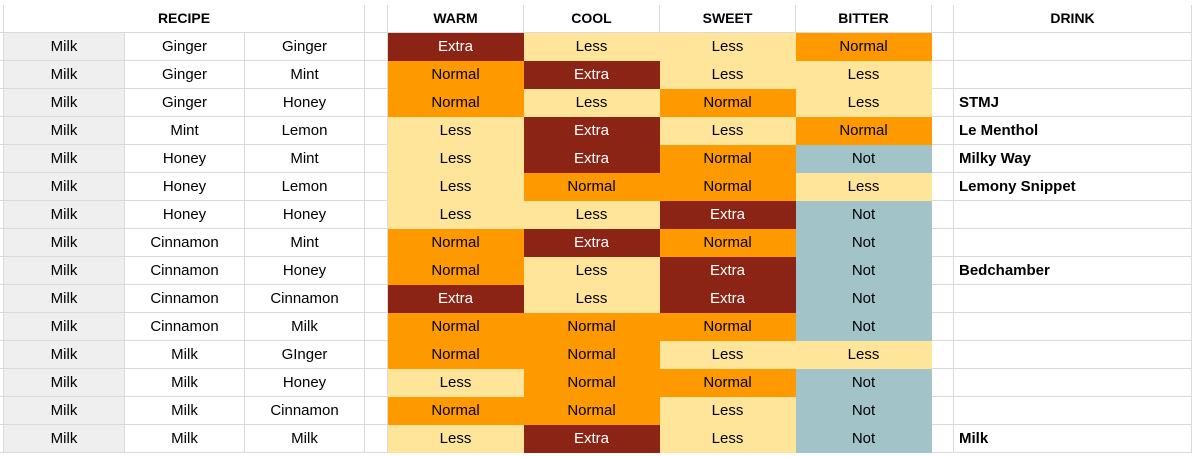 The height and width of the screenshot is (457, 1192). Describe the element at coordinates (305, 411) in the screenshot. I see `ingredient-3-cell: Cinnamon` at that location.